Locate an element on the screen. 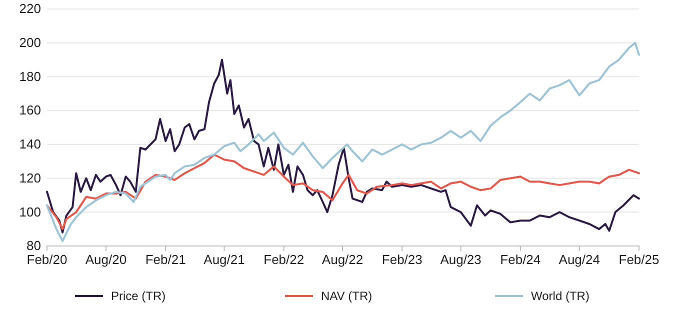 The height and width of the screenshot is (323, 680). x-tick-label: Aug/23 is located at coordinates (461, 260).